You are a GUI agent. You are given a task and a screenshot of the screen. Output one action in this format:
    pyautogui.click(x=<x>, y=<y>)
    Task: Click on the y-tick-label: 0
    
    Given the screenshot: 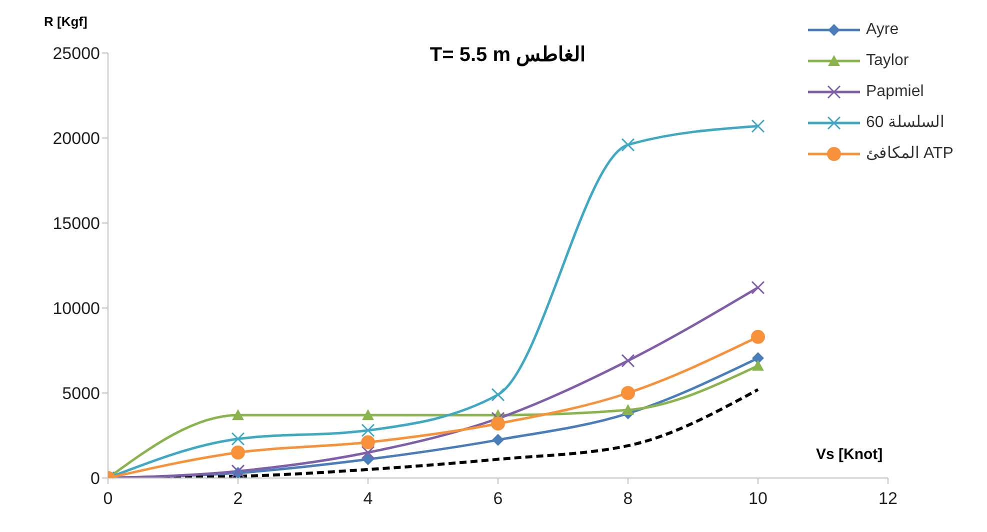 What is the action you would take?
    pyautogui.click(x=95, y=478)
    